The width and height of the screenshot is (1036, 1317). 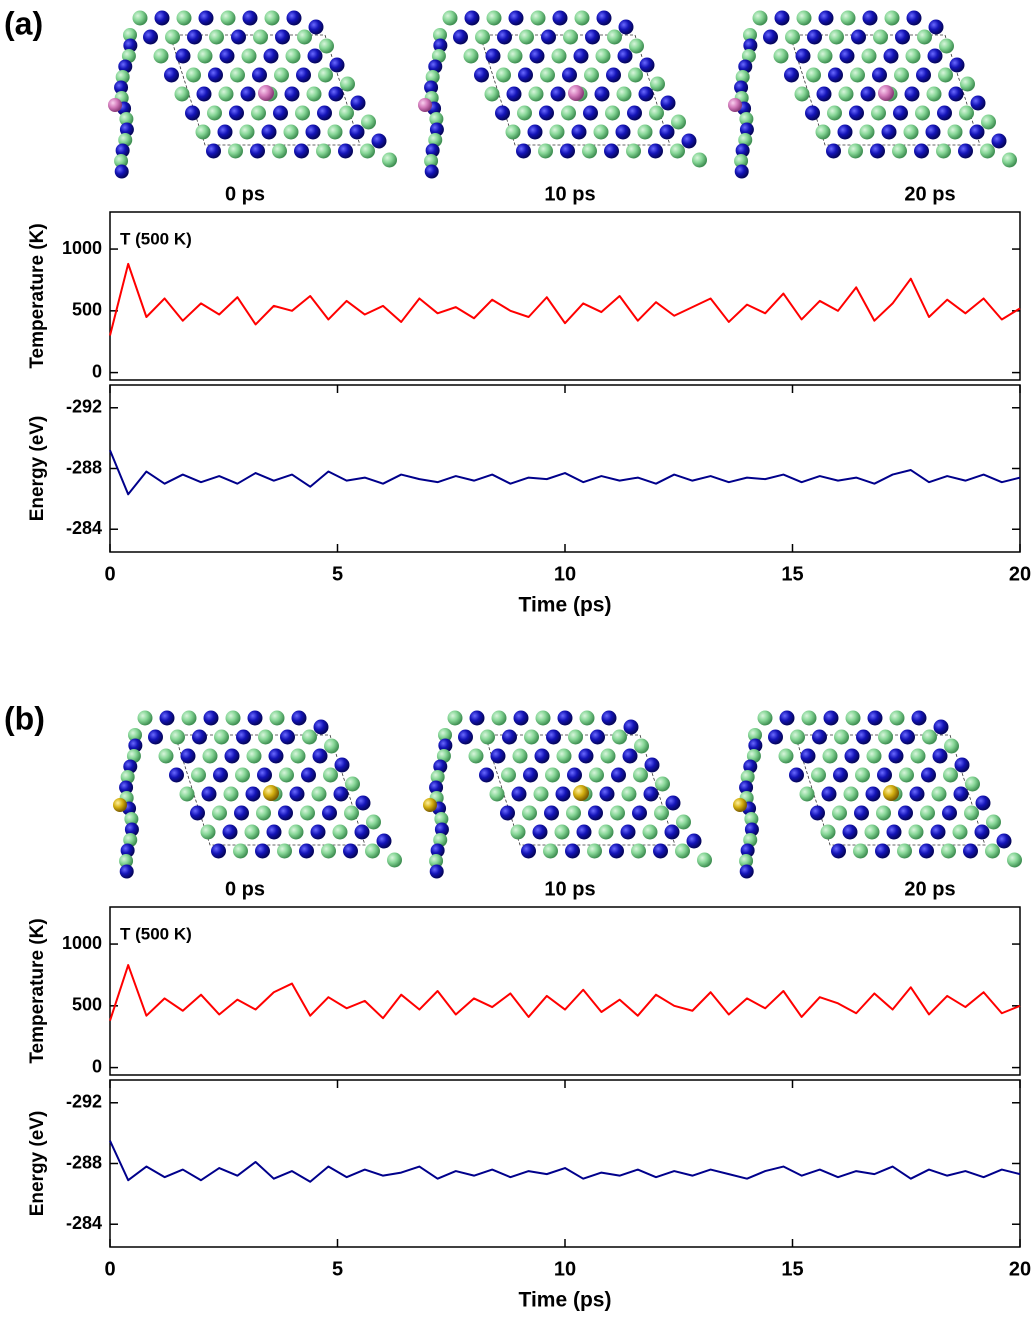 I want to click on x-tick-label: 10, so click(x=565, y=1269).